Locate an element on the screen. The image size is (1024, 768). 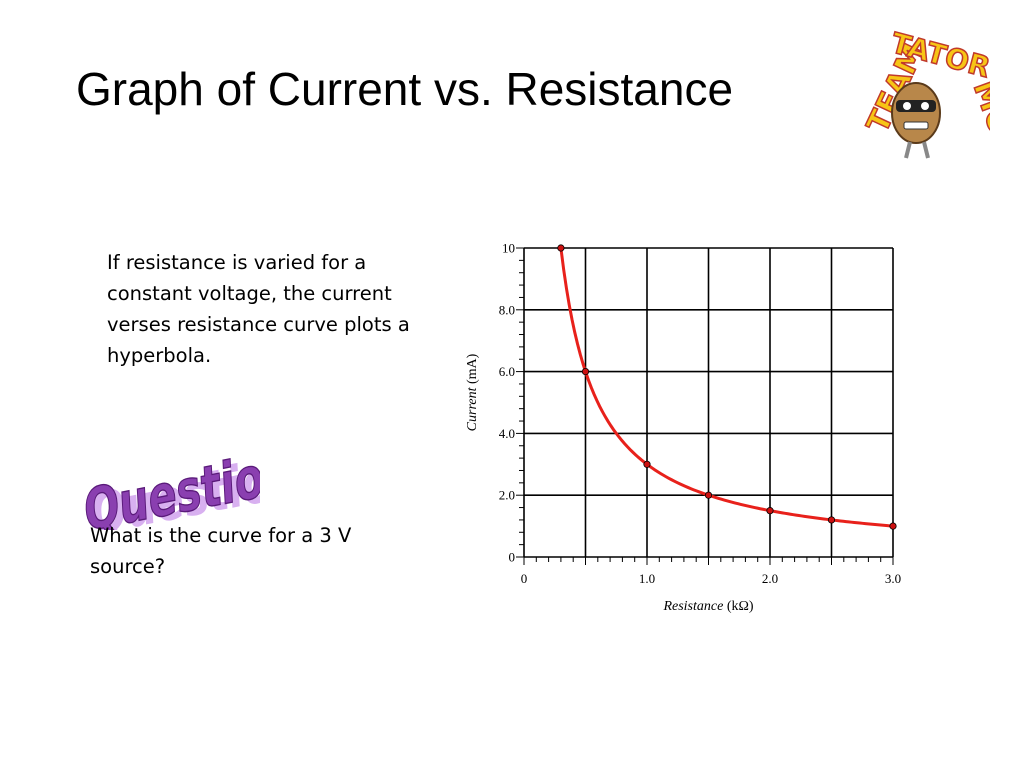
x-tick-label: 2.0 is located at coordinates (770, 578).